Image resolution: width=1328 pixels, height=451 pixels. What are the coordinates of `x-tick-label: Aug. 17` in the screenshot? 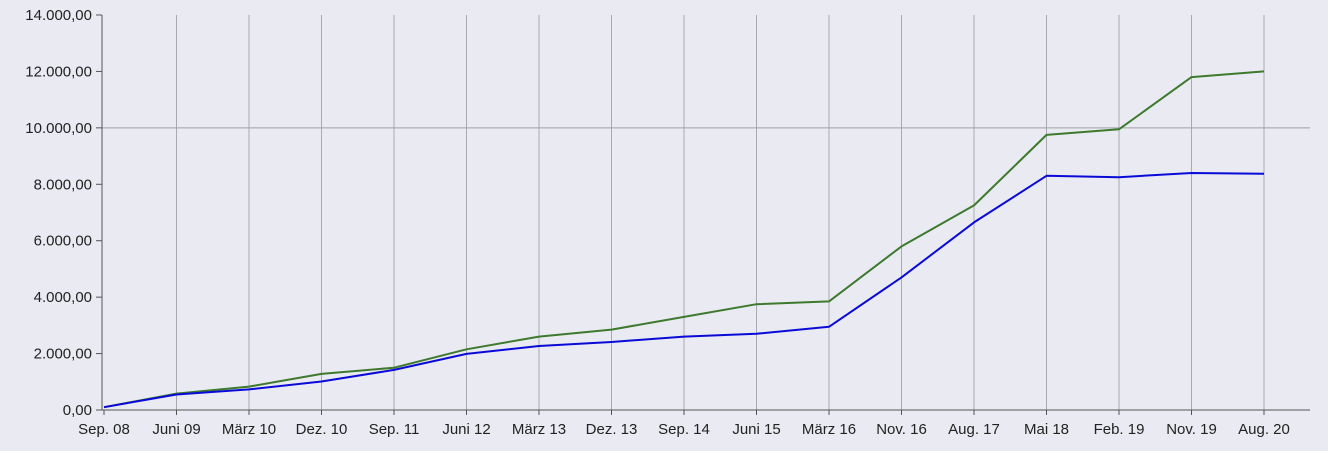 It's located at (974, 429).